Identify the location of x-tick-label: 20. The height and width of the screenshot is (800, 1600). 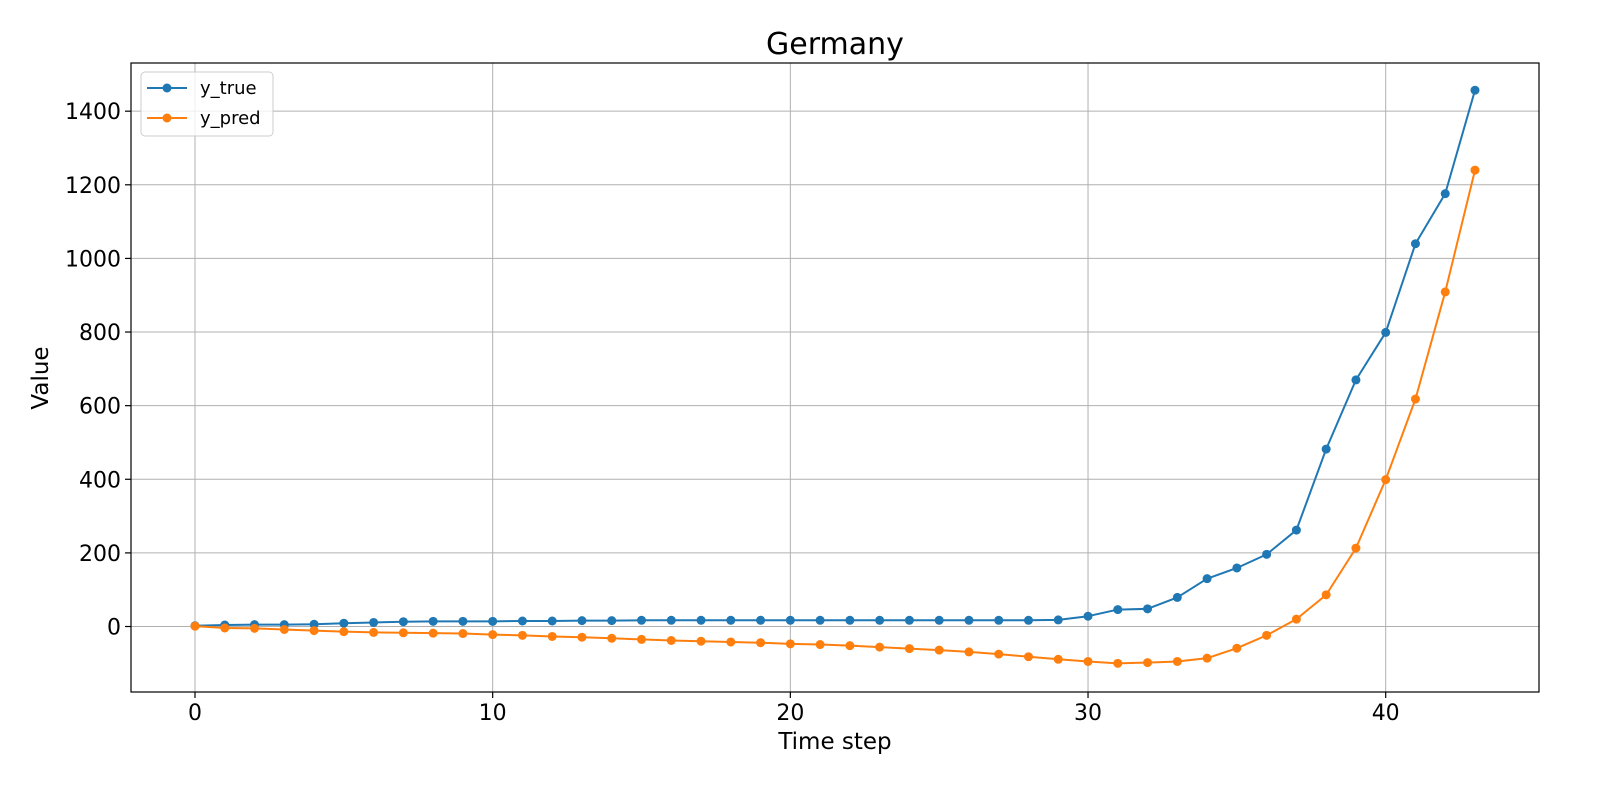
(790, 713).